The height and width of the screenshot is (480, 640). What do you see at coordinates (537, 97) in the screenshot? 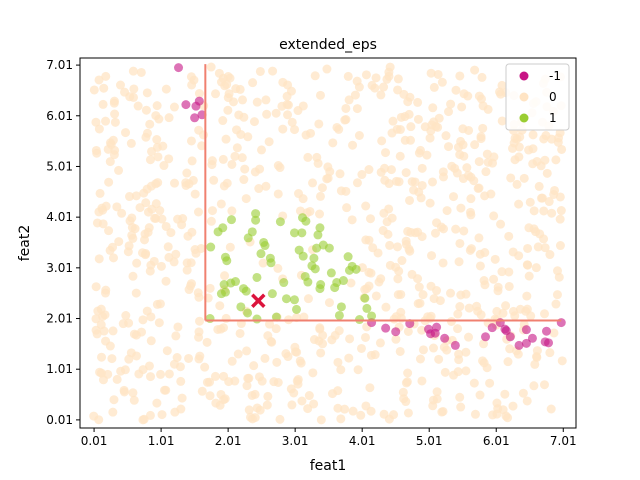
I see `legend: -1 0 1` at bounding box center [537, 97].